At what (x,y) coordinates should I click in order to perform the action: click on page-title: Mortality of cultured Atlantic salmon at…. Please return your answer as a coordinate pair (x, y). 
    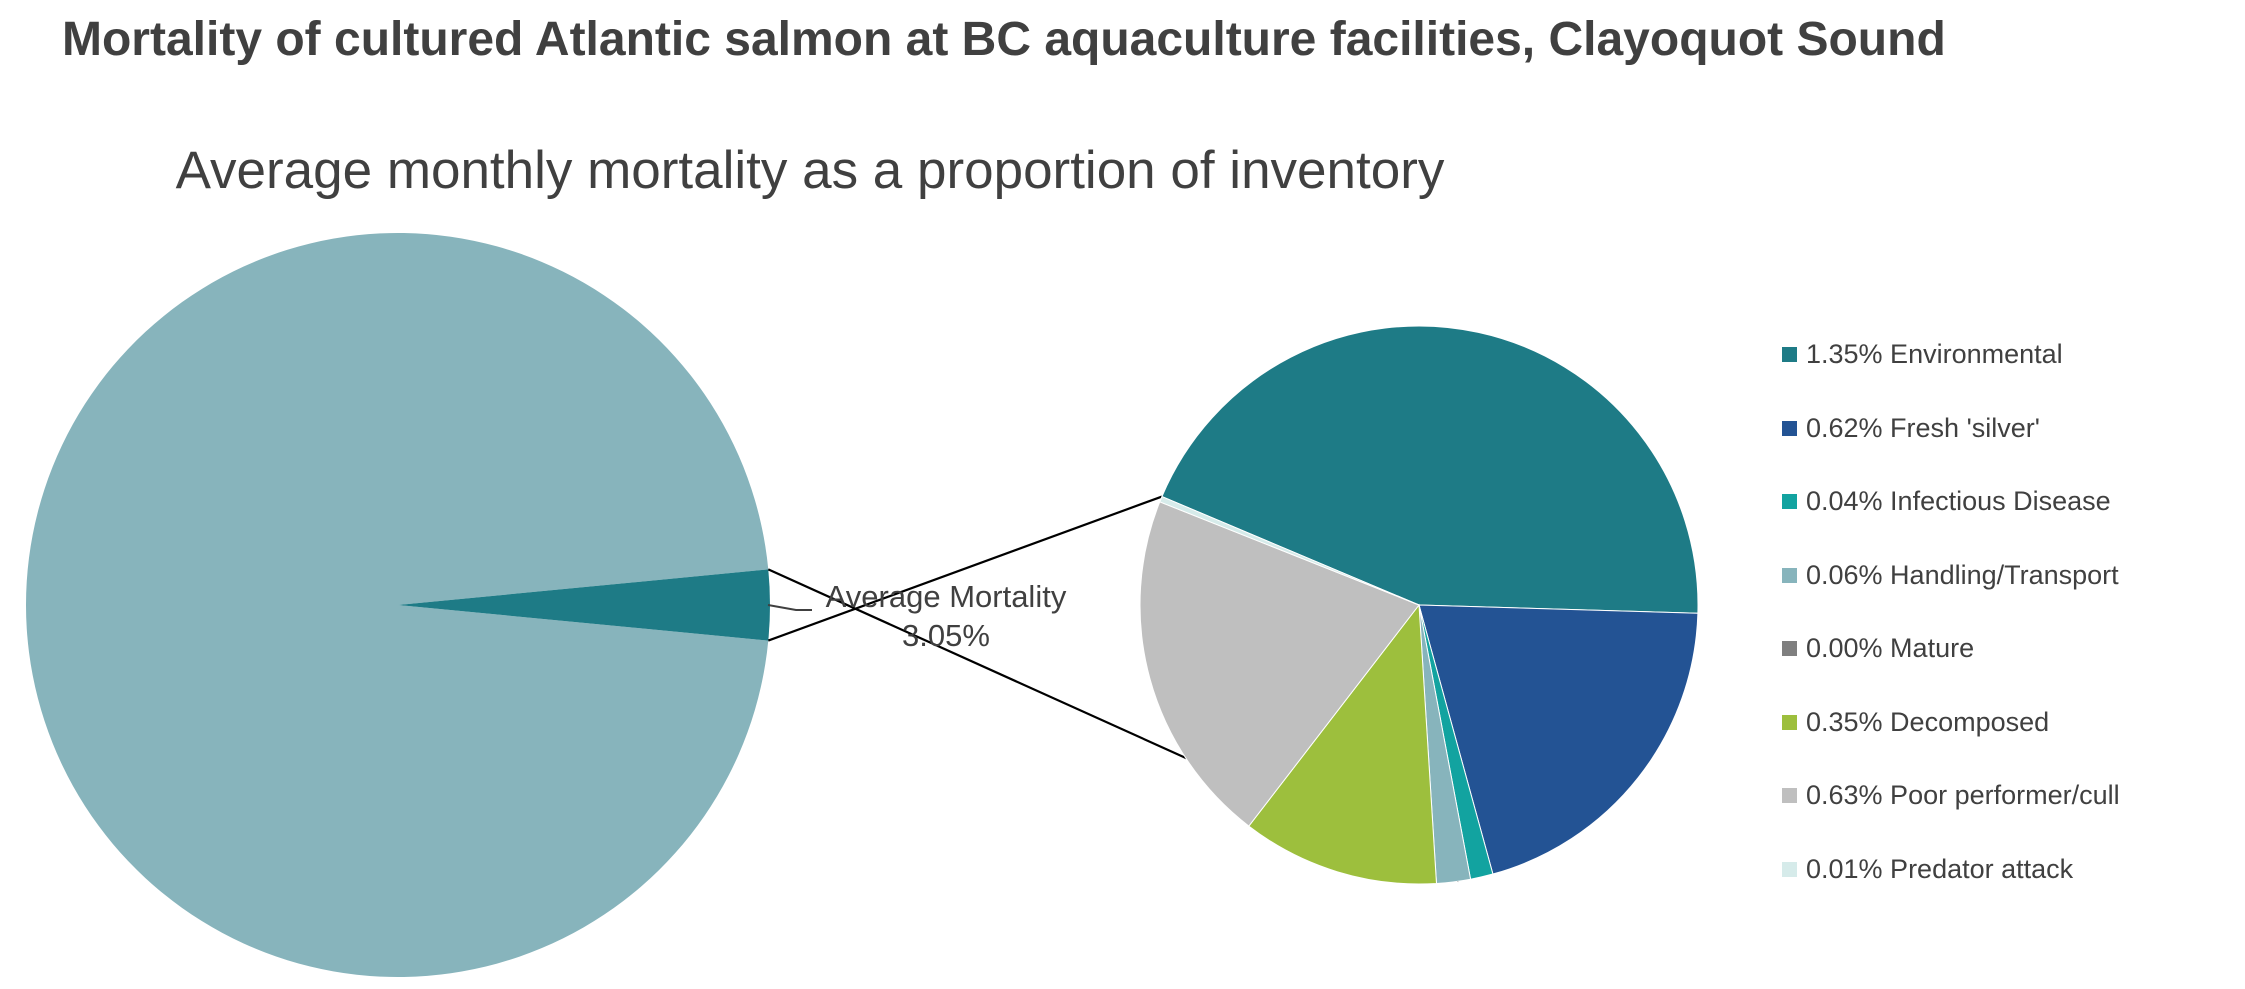
    Looking at the image, I should click on (1004, 39).